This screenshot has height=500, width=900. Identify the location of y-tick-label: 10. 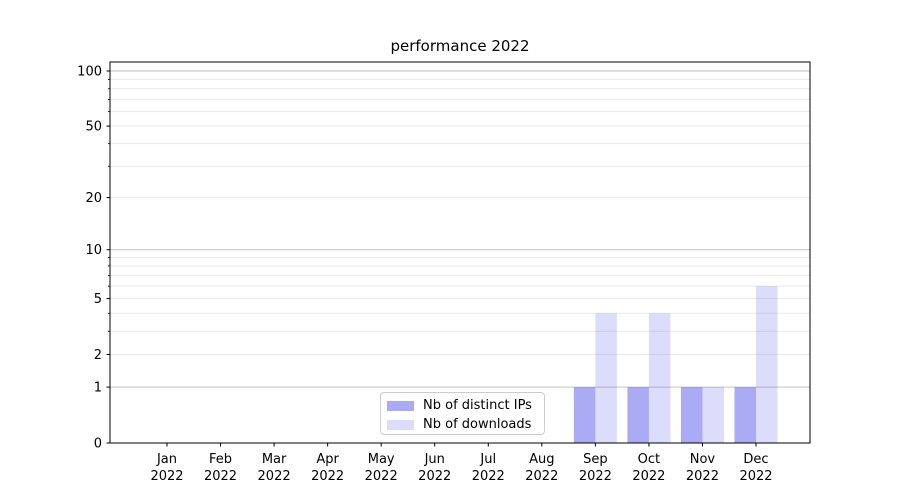
(93, 250).